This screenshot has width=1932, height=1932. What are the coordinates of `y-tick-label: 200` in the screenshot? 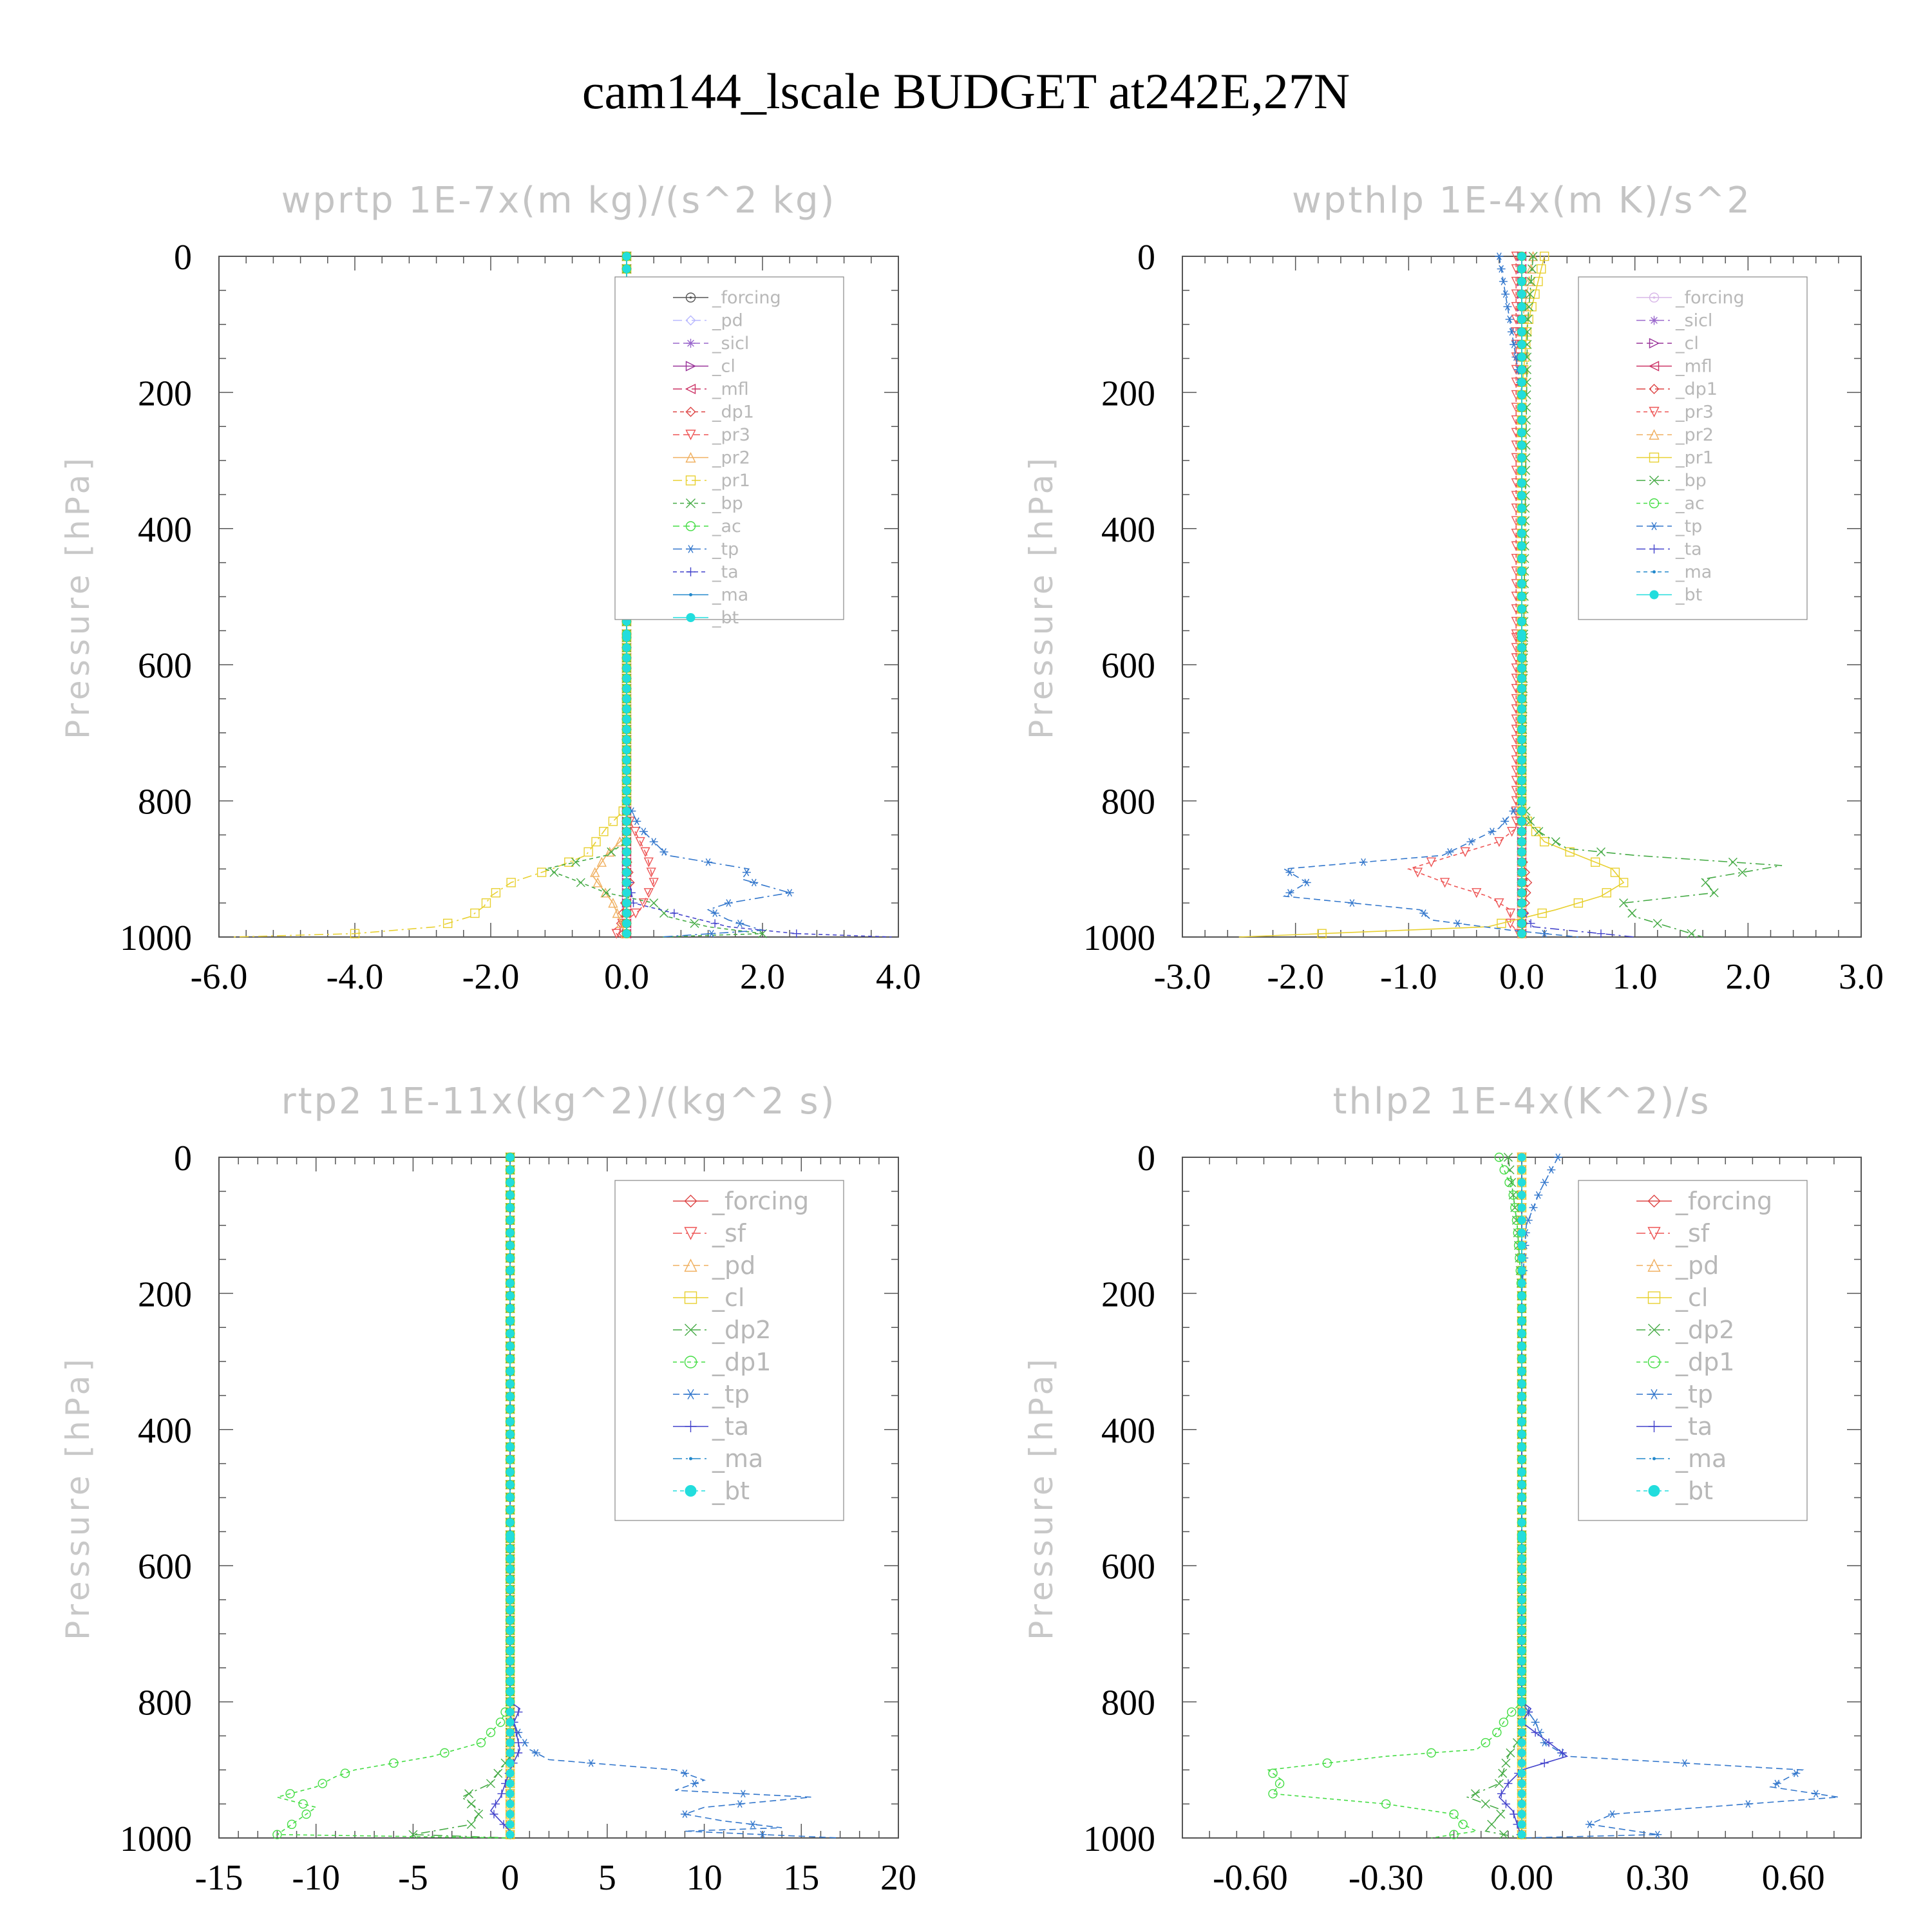 It's located at (1128, 394).